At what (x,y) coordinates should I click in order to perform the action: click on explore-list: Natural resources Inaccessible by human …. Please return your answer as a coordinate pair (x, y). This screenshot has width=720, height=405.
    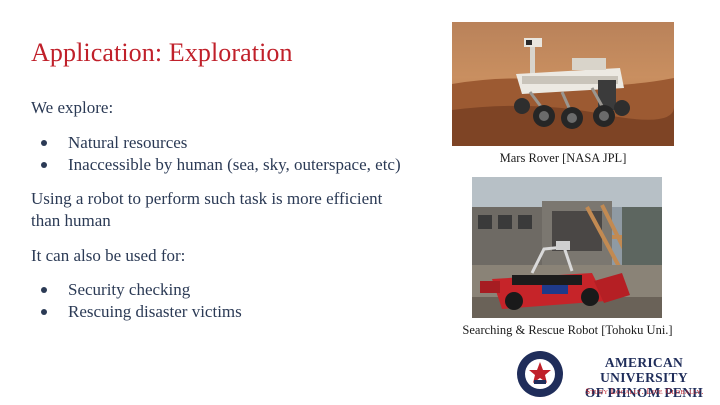
    Looking at the image, I should click on (219, 154).